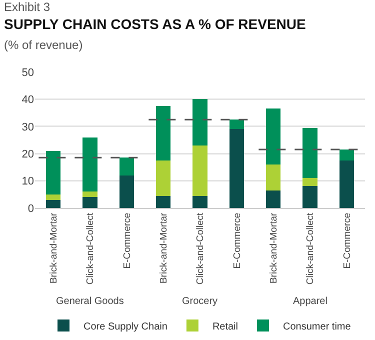 The width and height of the screenshot is (375, 340). I want to click on text: General Goods, so click(90, 301).